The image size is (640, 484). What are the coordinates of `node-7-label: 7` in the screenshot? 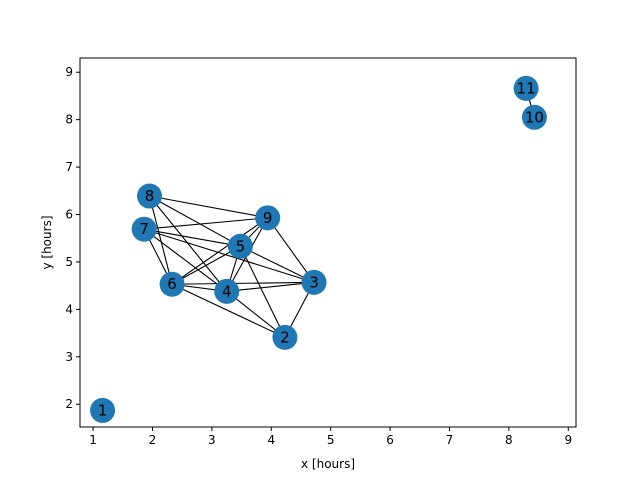 It's located at (144, 229).